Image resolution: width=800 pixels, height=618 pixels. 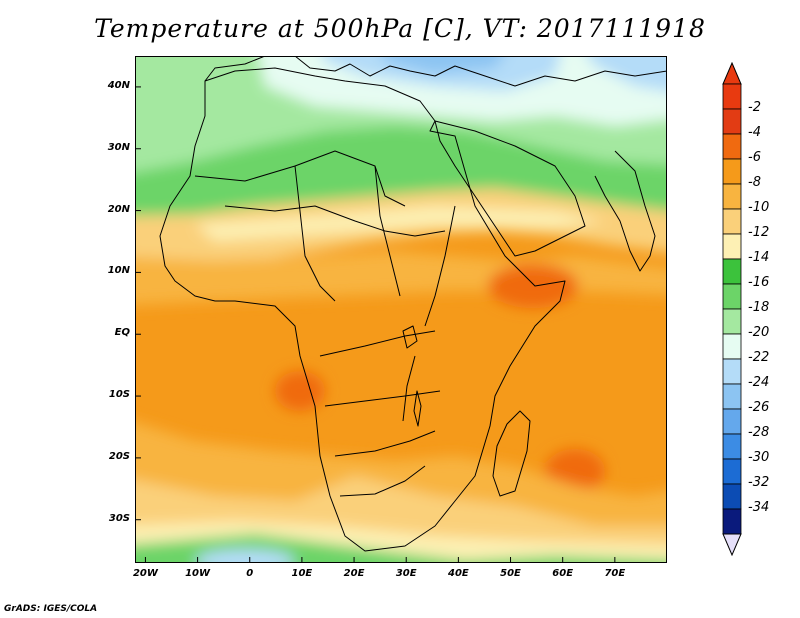 What do you see at coordinates (145, 573) in the screenshot?
I see `lon-tick-label: 20W` at bounding box center [145, 573].